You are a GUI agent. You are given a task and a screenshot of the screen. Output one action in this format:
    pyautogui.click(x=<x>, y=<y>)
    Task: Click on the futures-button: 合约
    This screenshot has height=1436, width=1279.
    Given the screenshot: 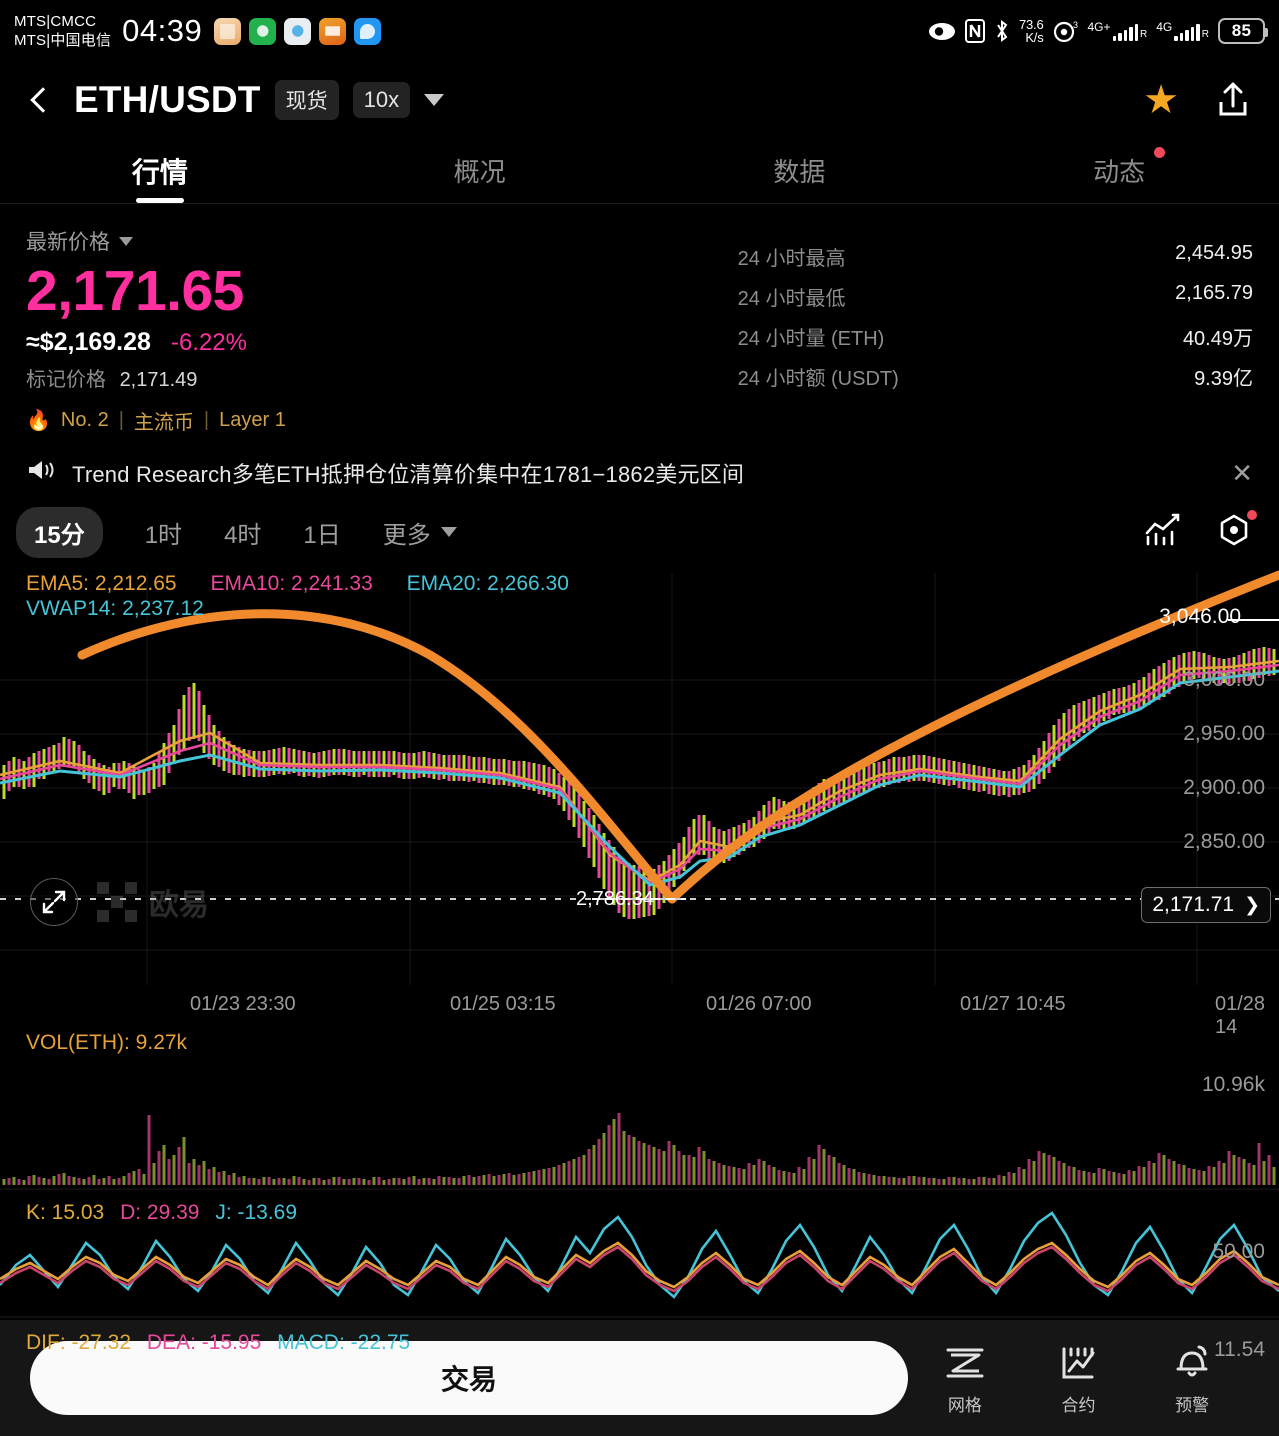 What is the action you would take?
    pyautogui.click(x=1078, y=1378)
    